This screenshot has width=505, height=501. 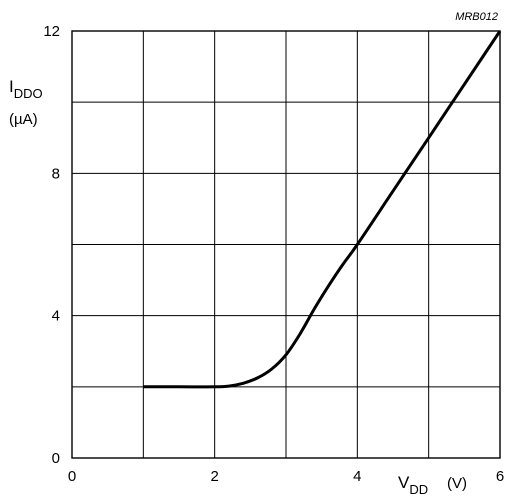 I want to click on x-tick-label: 0, so click(x=72, y=476).